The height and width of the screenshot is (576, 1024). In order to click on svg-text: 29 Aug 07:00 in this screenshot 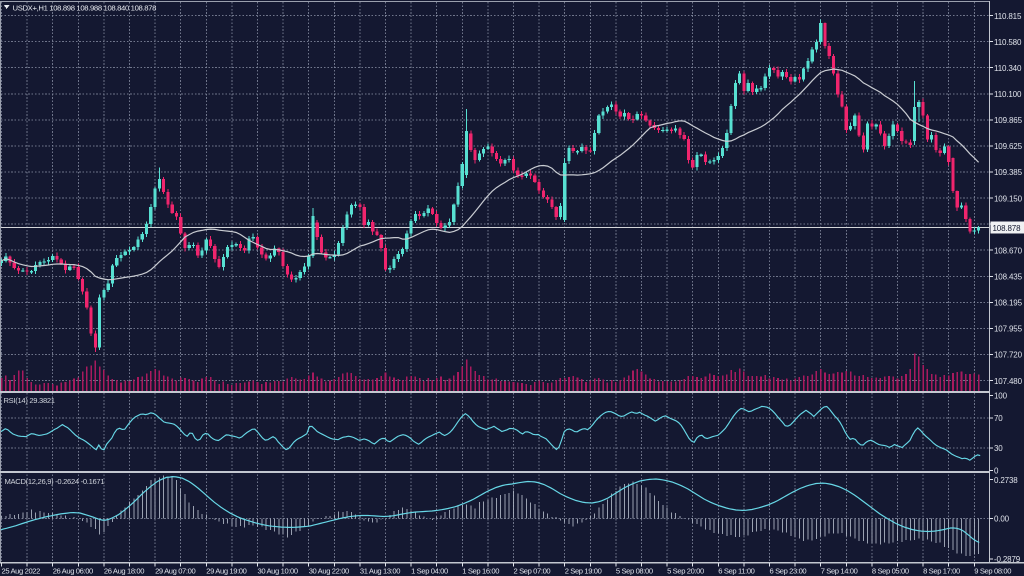, I will do `click(175, 571)`.